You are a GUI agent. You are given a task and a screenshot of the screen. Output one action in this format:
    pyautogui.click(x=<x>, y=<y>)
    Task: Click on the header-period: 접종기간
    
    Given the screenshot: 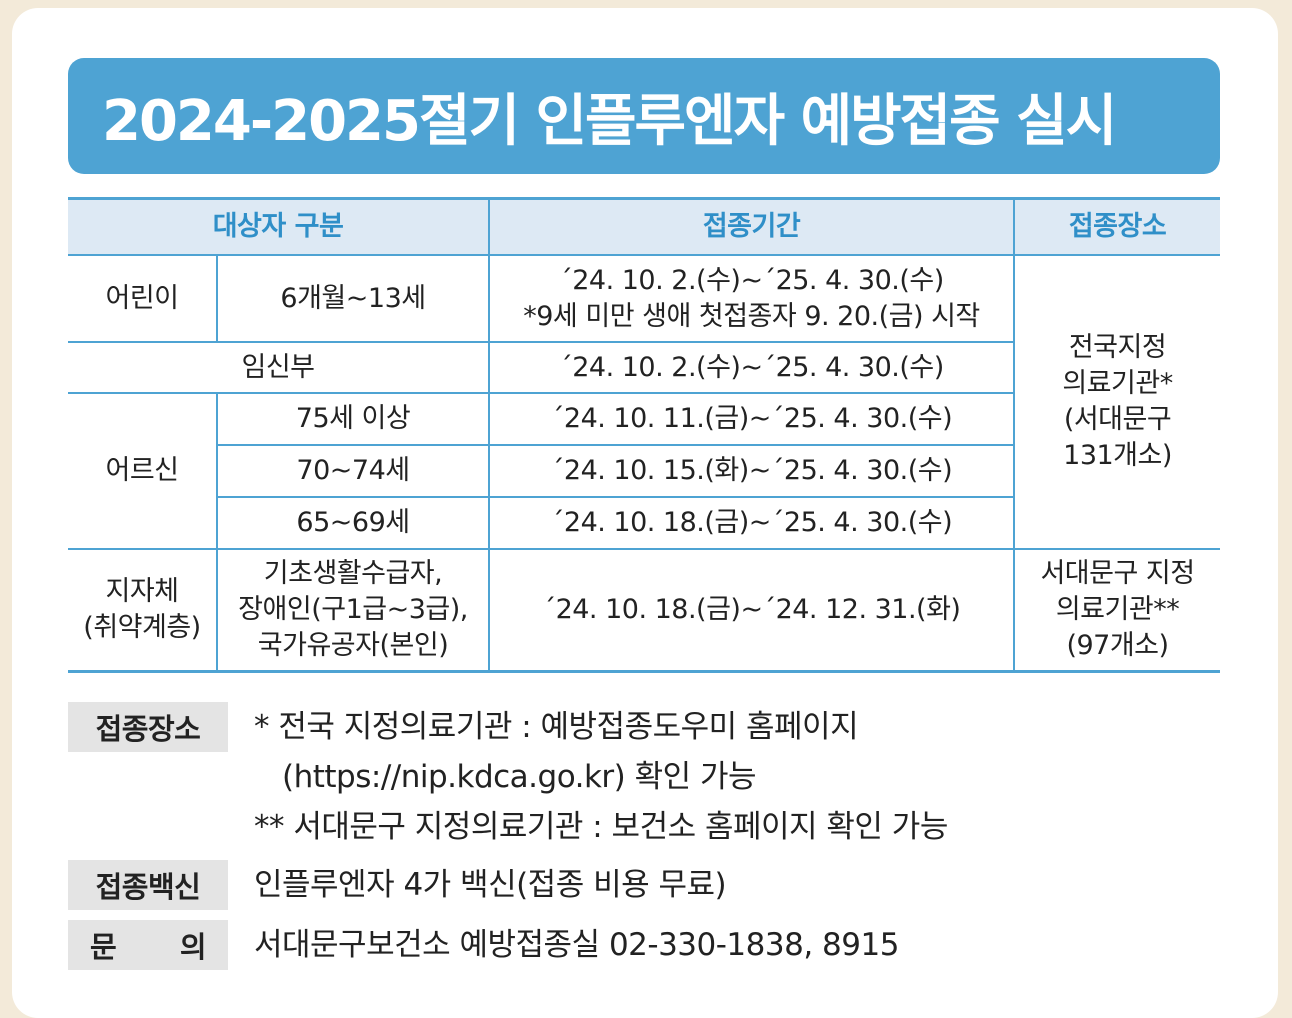 What is the action you would take?
    pyautogui.click(x=752, y=226)
    